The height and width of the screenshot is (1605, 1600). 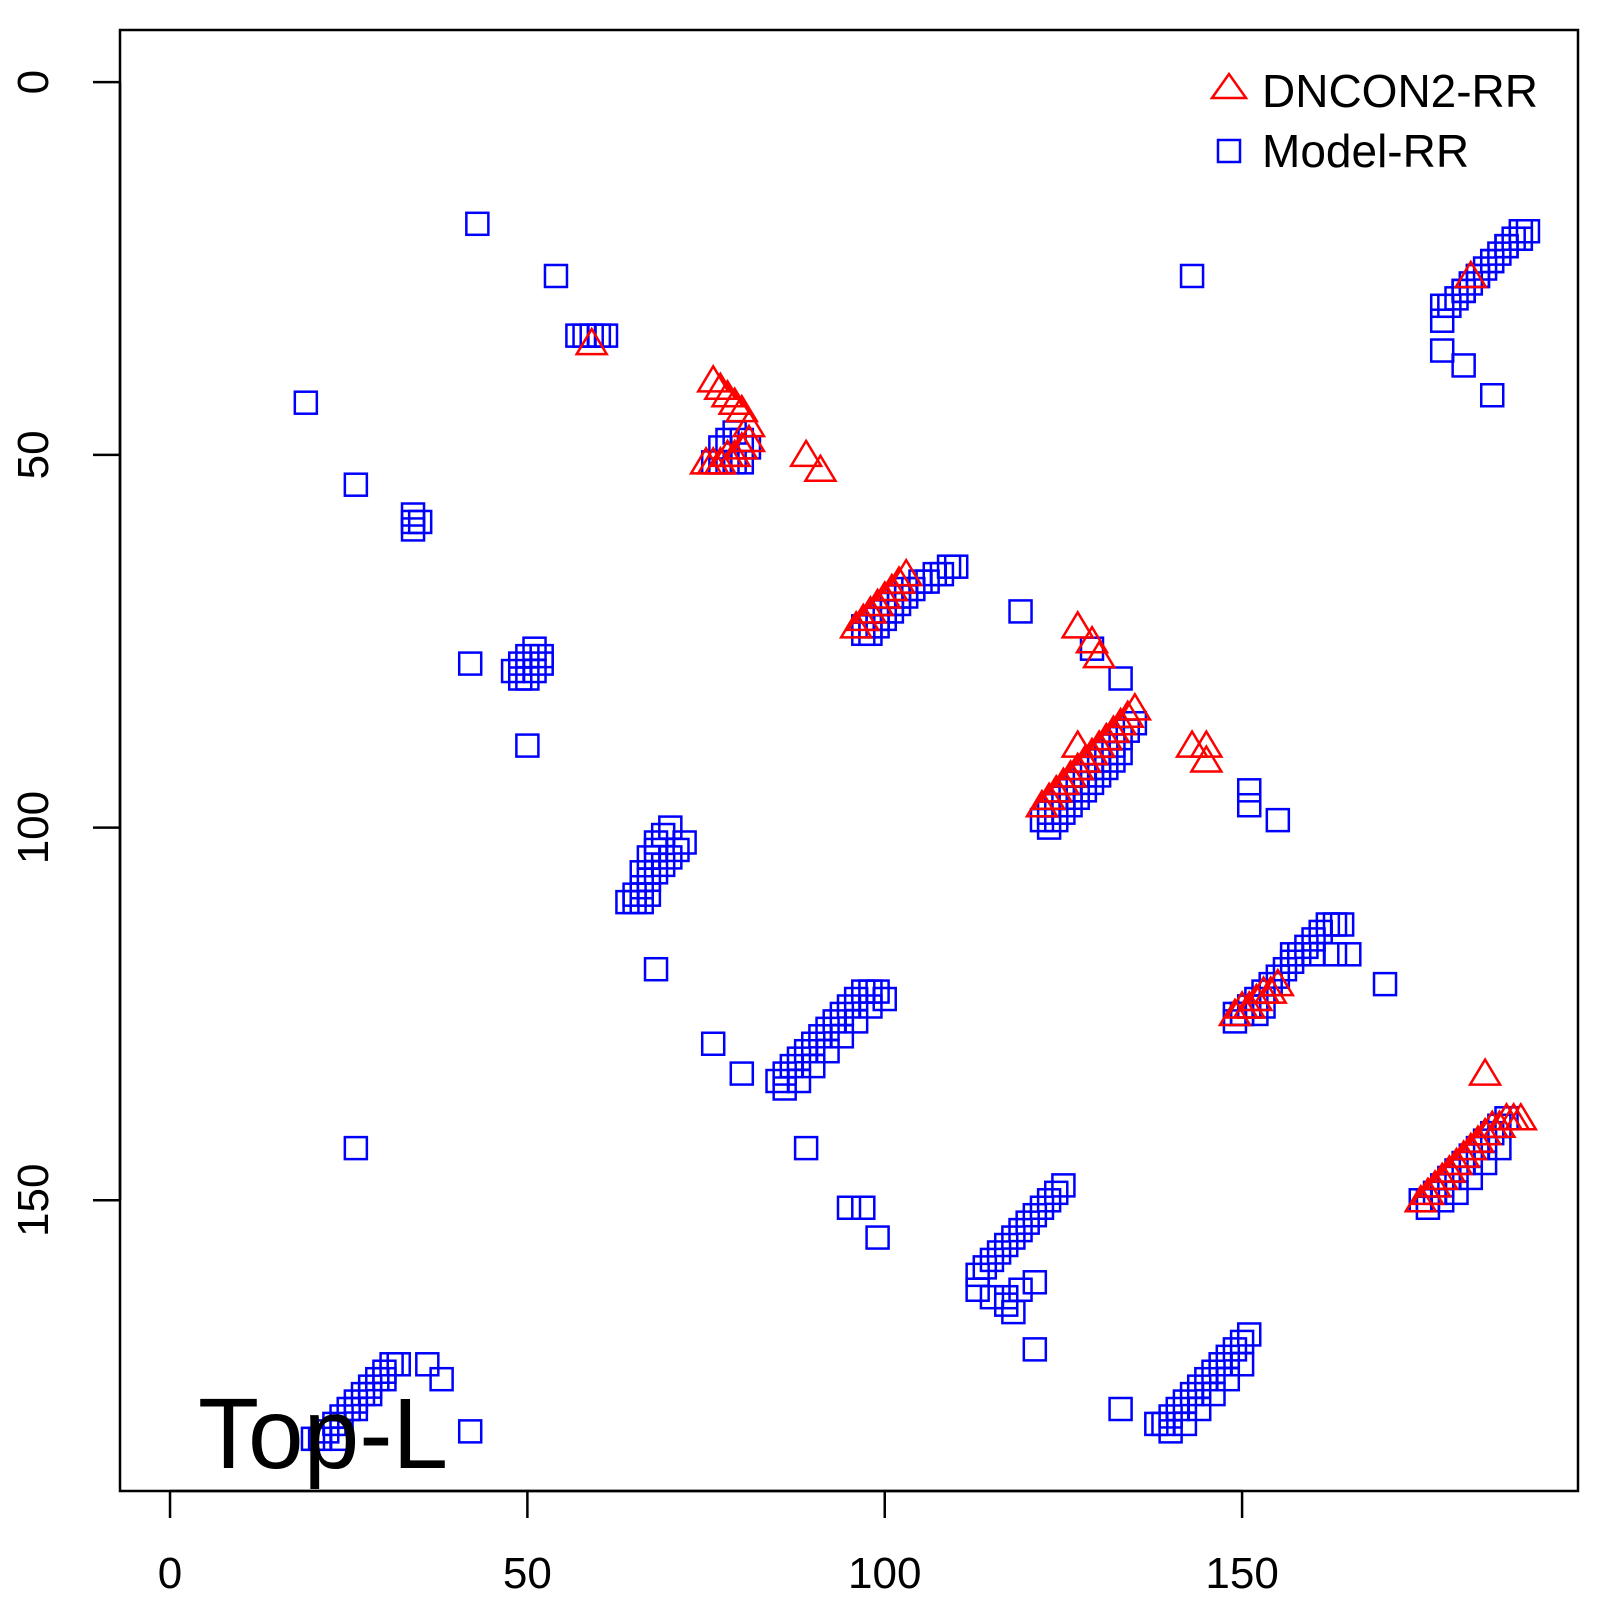 I want to click on legend-label-dncon2: DNCON2-RR, so click(x=1400, y=91).